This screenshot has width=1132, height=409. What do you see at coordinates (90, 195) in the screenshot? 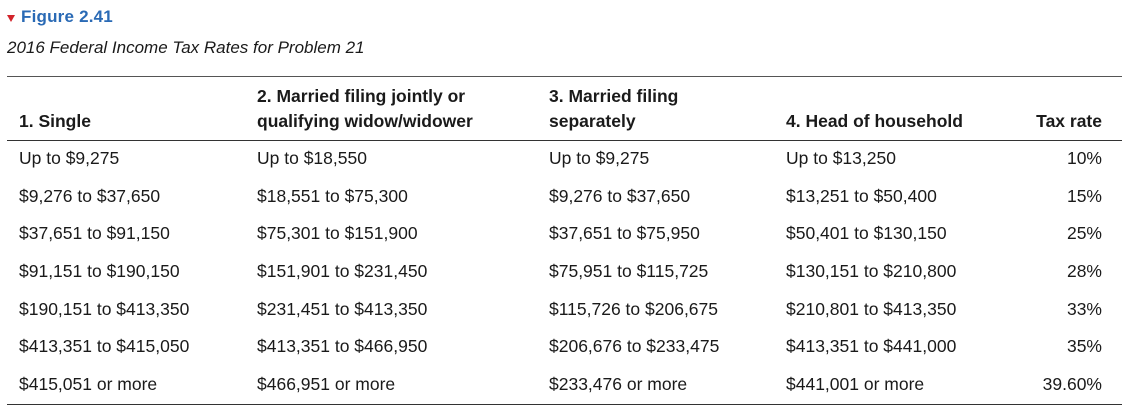
I see `cell-single: $9,276 to $37,650` at bounding box center [90, 195].